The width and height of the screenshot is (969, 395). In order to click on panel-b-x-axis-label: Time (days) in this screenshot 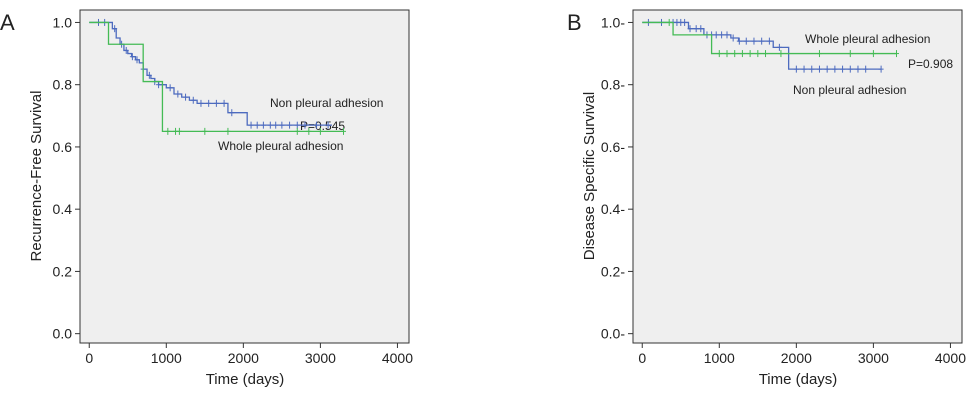, I will do `click(798, 379)`.